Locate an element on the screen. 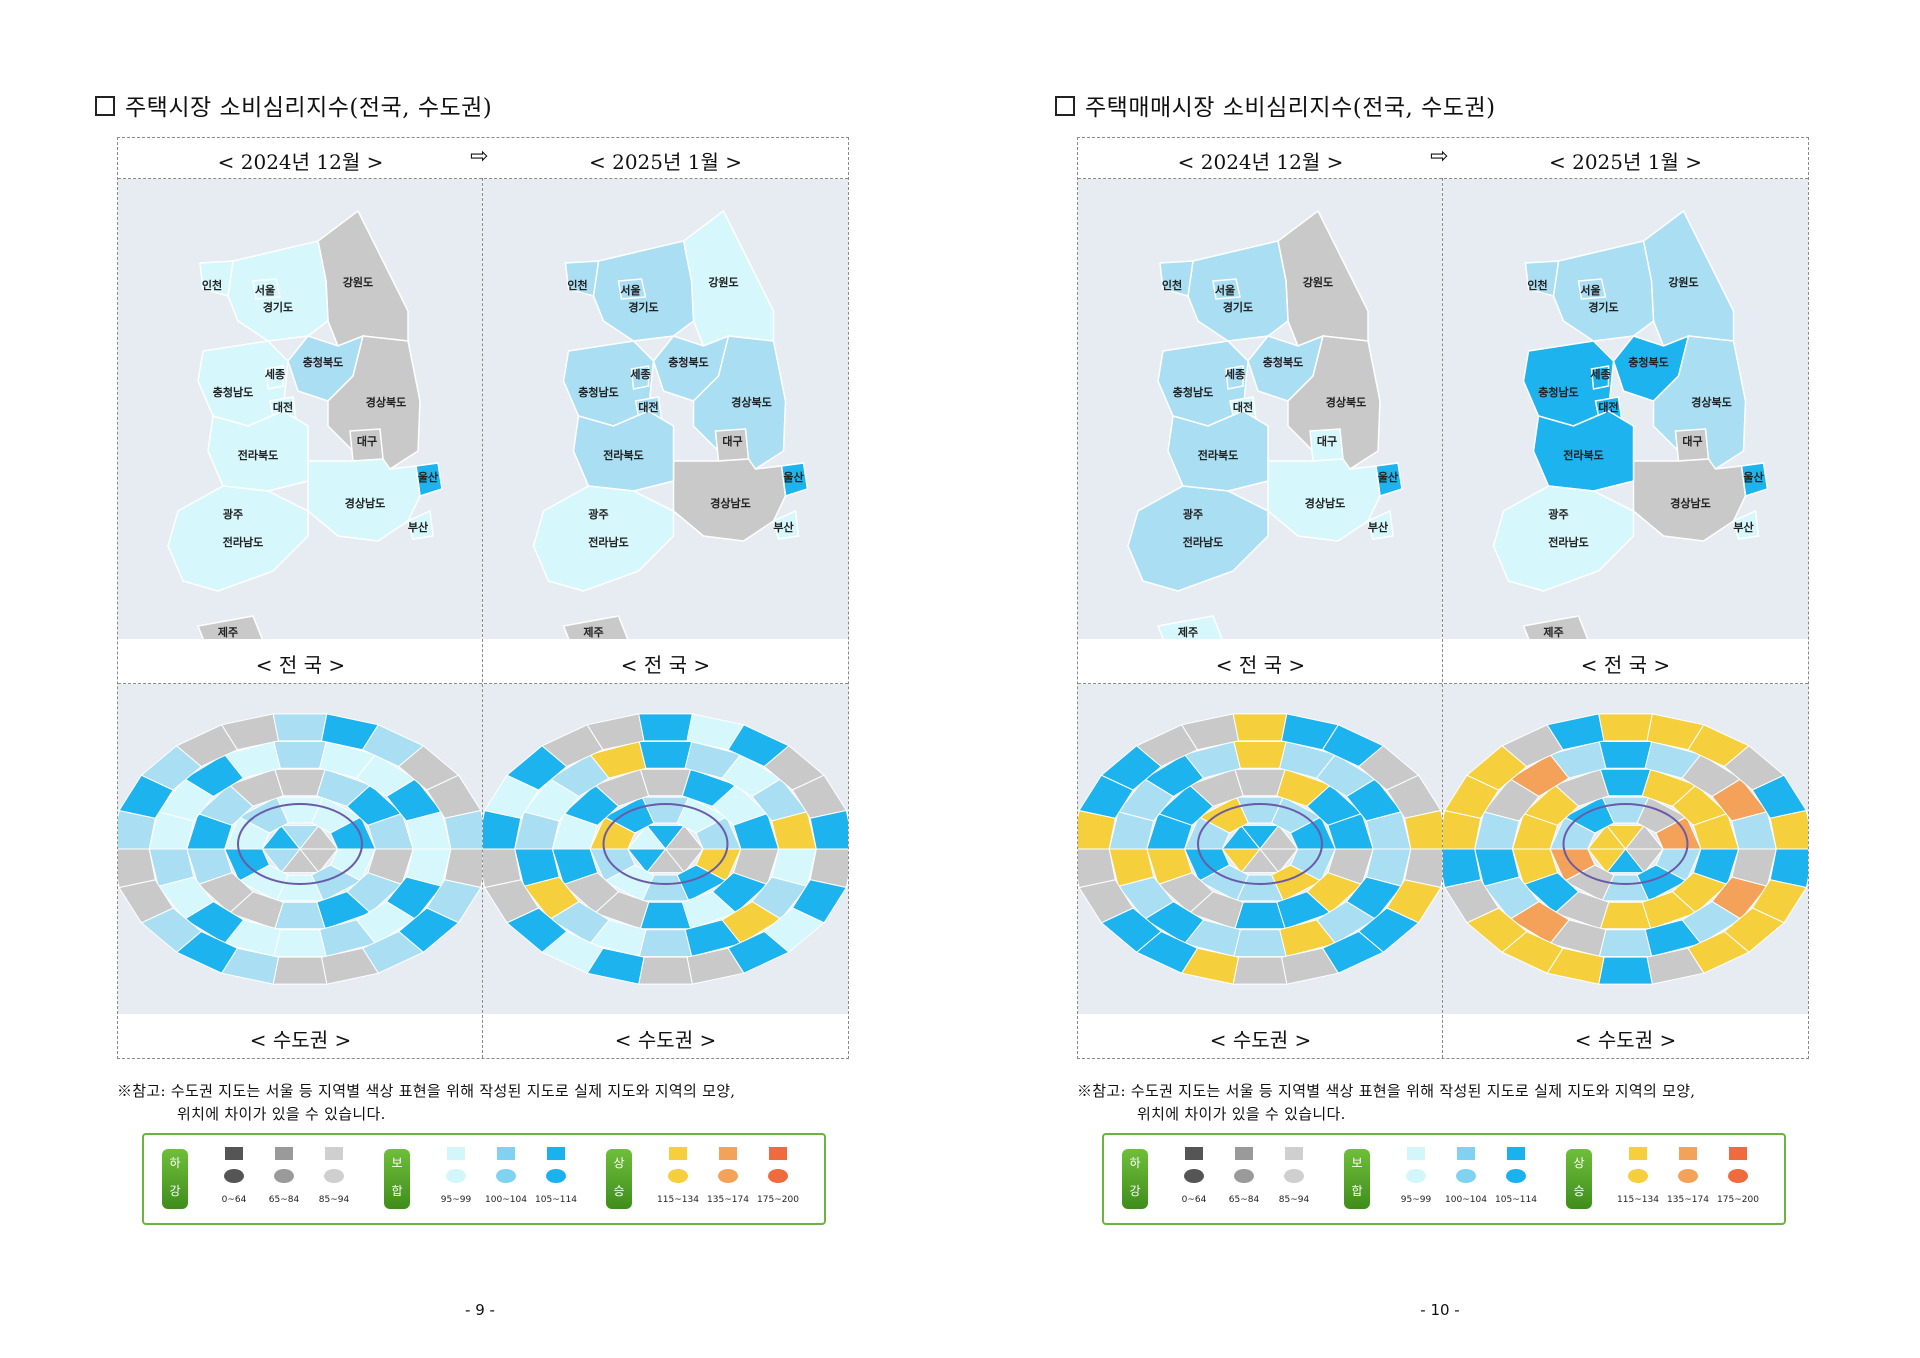 The height and width of the screenshot is (1358, 1920). month-header: < 2024년 12월 > ⇨ < 2025년 1월 > is located at coordinates (1443, 158).